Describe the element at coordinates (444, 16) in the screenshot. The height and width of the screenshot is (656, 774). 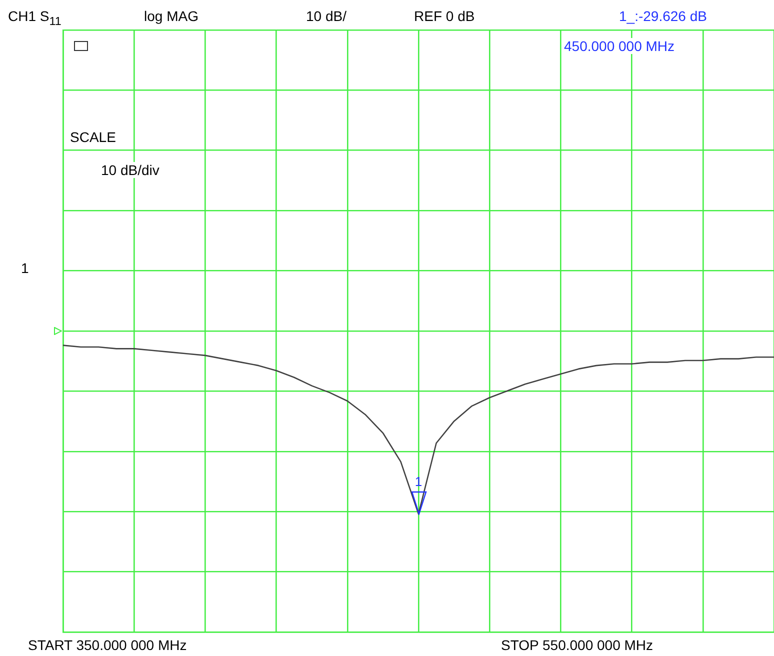
I see `text: REF 0 dB` at that location.